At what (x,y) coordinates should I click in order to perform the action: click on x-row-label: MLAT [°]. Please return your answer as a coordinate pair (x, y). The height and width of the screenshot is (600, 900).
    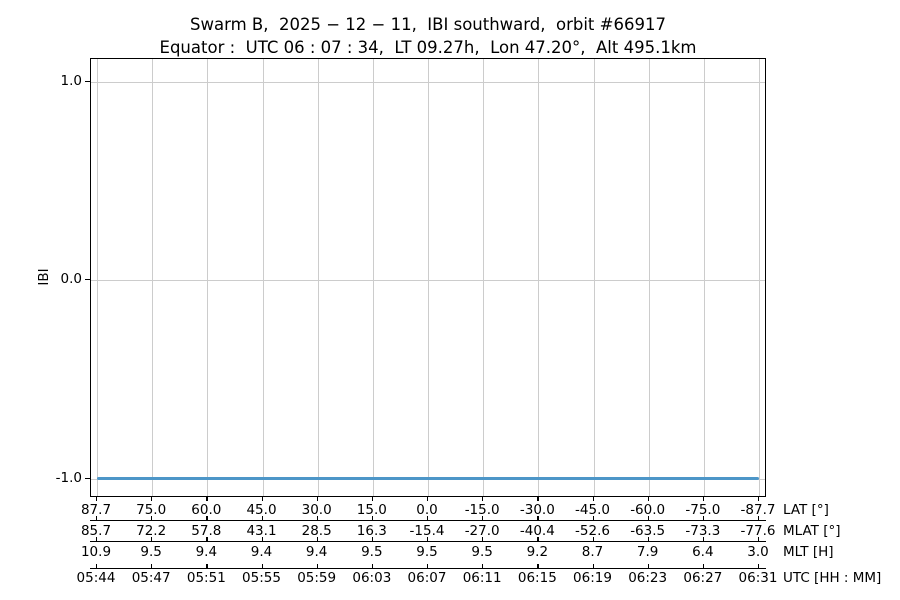
    Looking at the image, I should click on (812, 531).